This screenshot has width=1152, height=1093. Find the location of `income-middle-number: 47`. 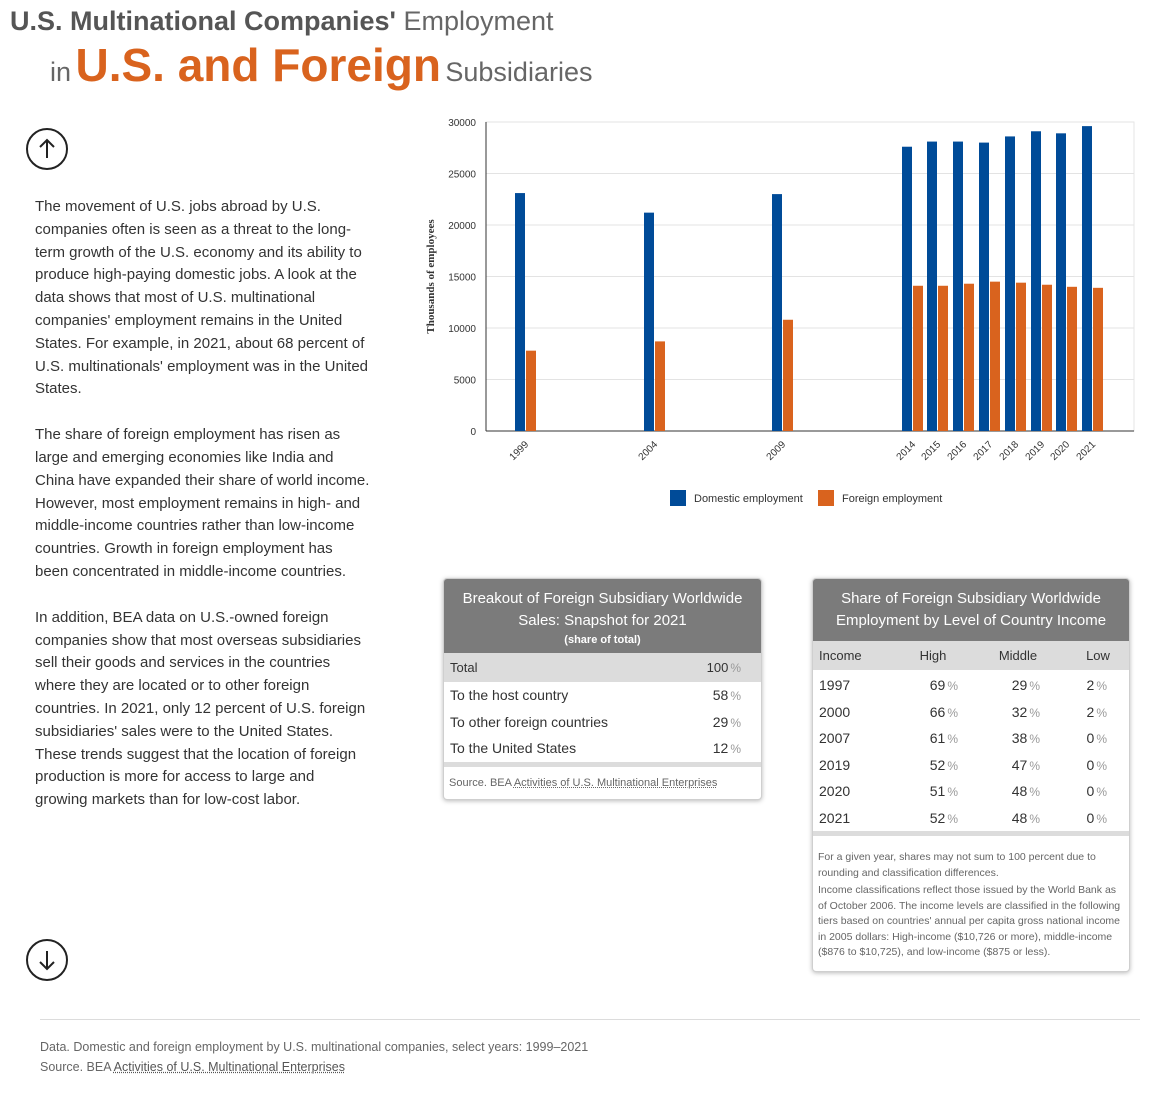

income-middle-number: 47 is located at coordinates (1019, 764).